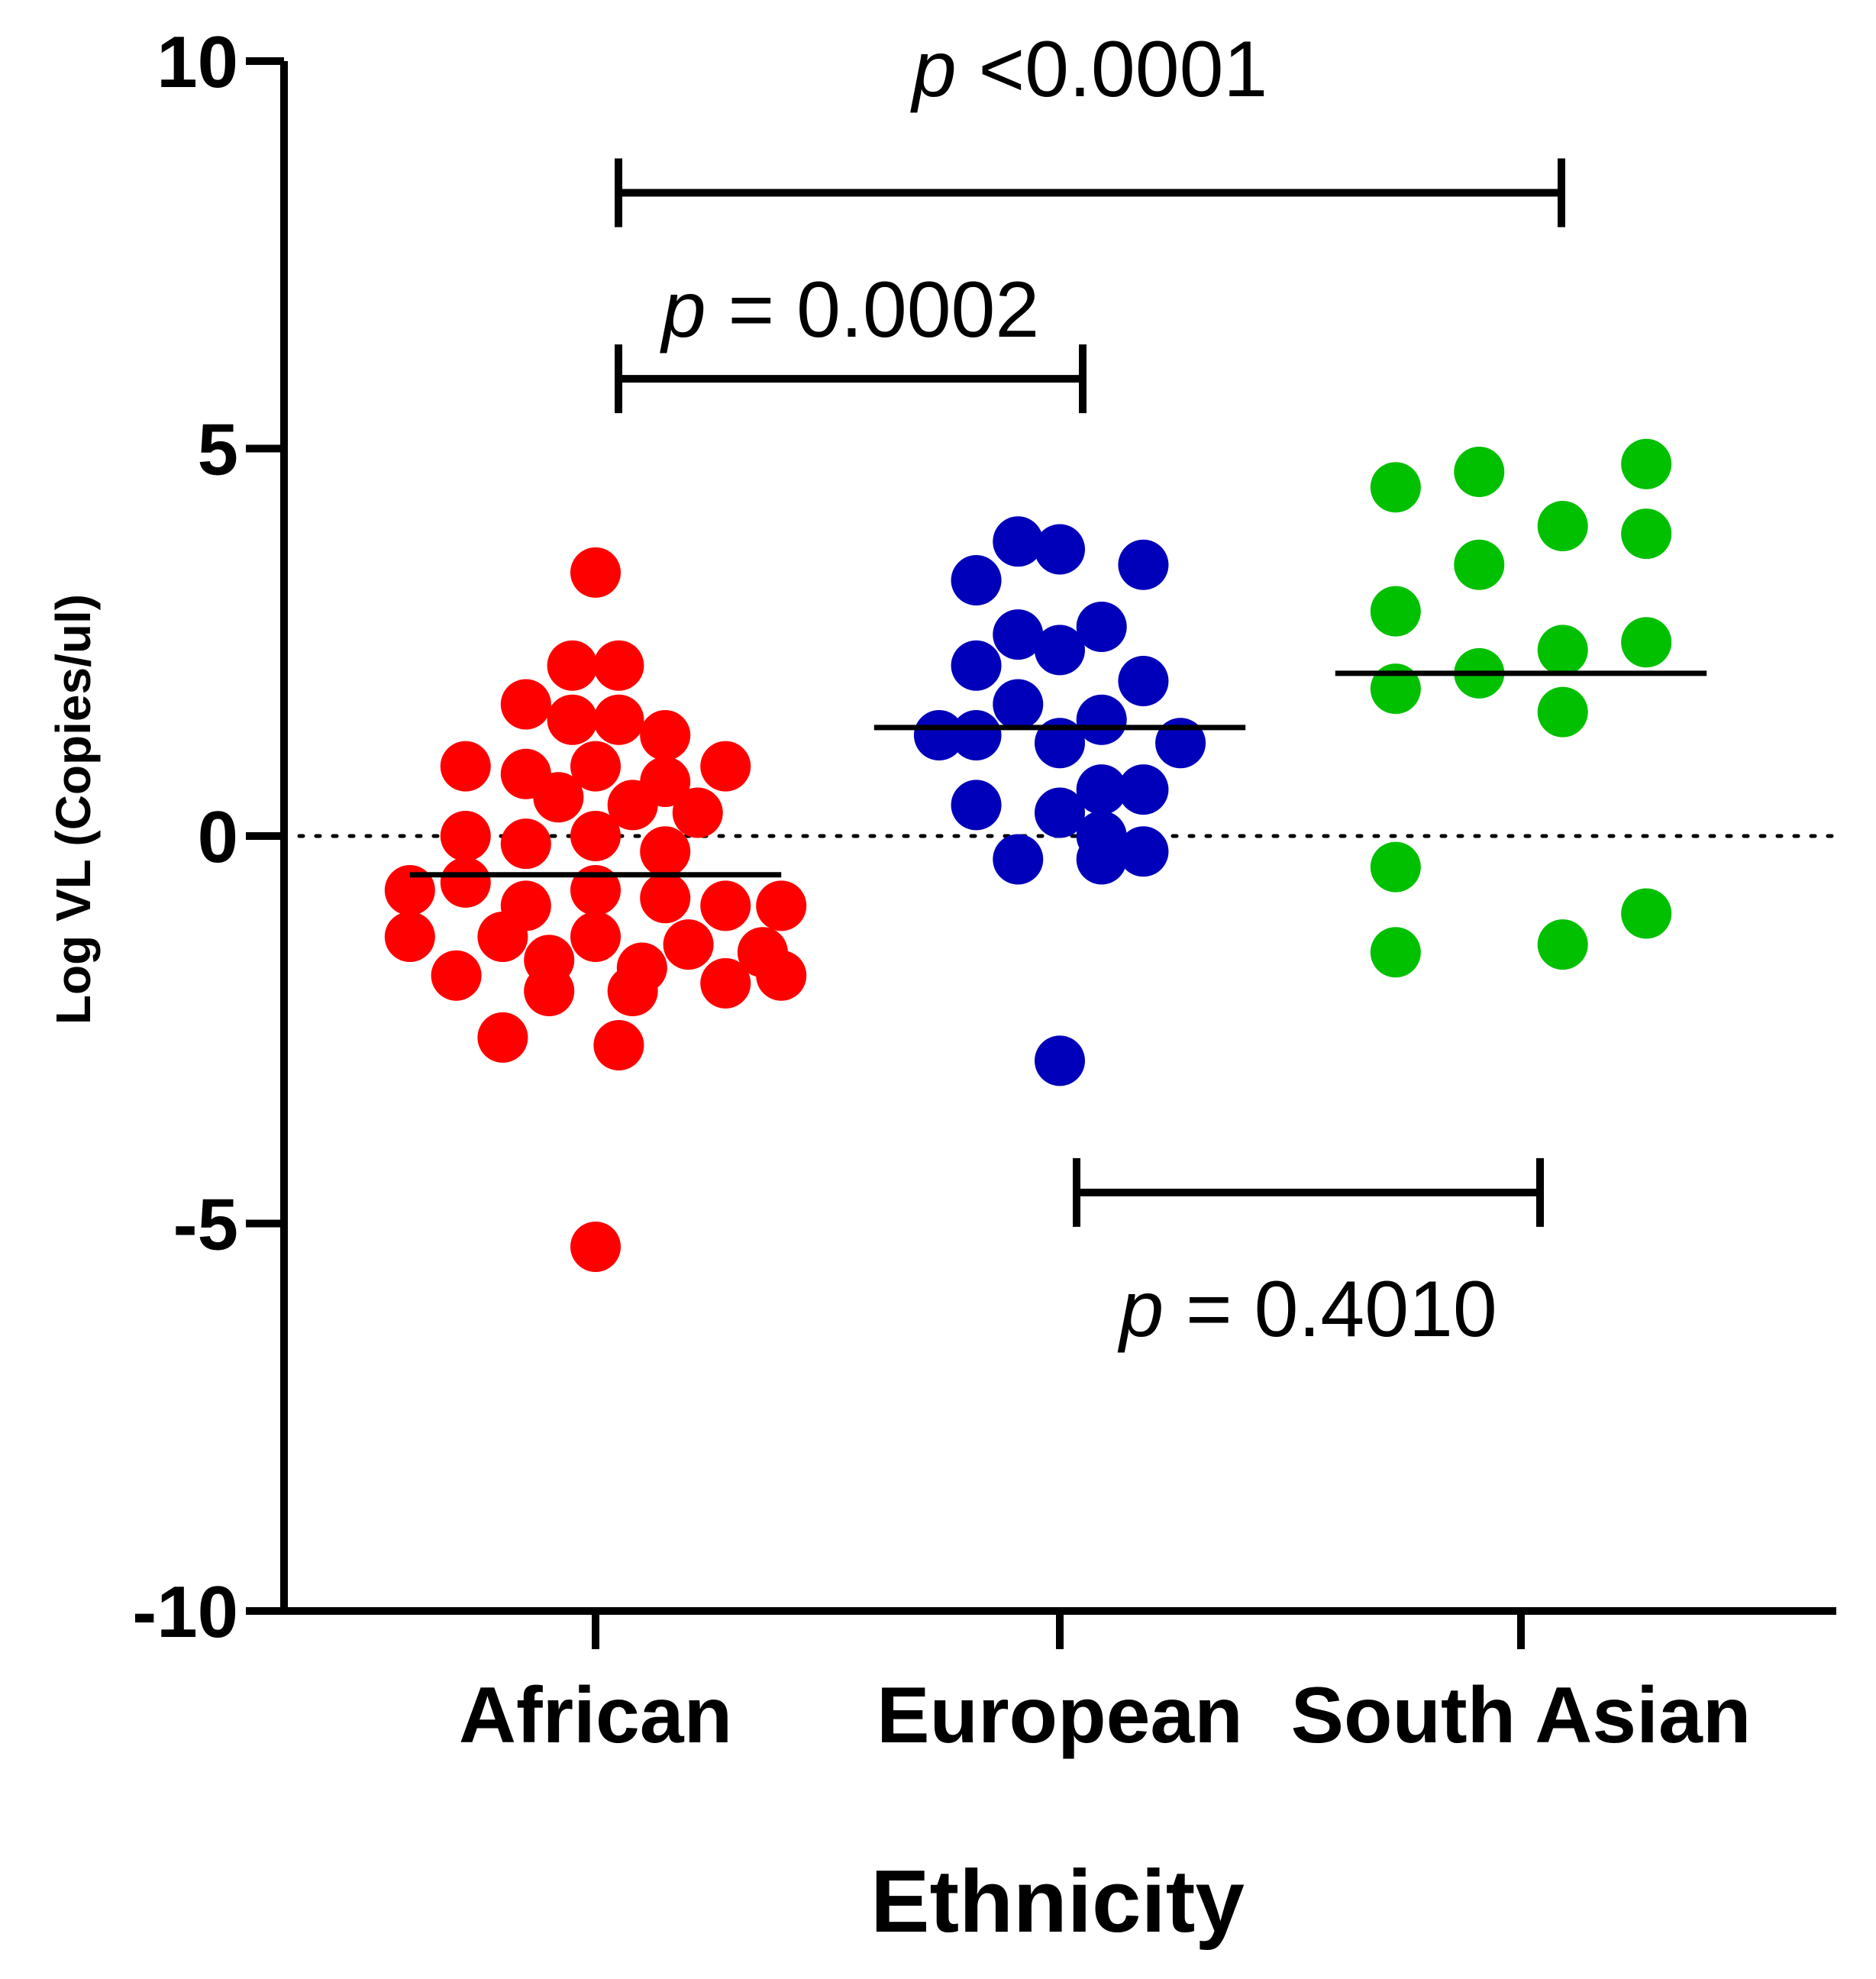  What do you see at coordinates (197, 62) in the screenshot?
I see `y-tick-label: 10` at bounding box center [197, 62].